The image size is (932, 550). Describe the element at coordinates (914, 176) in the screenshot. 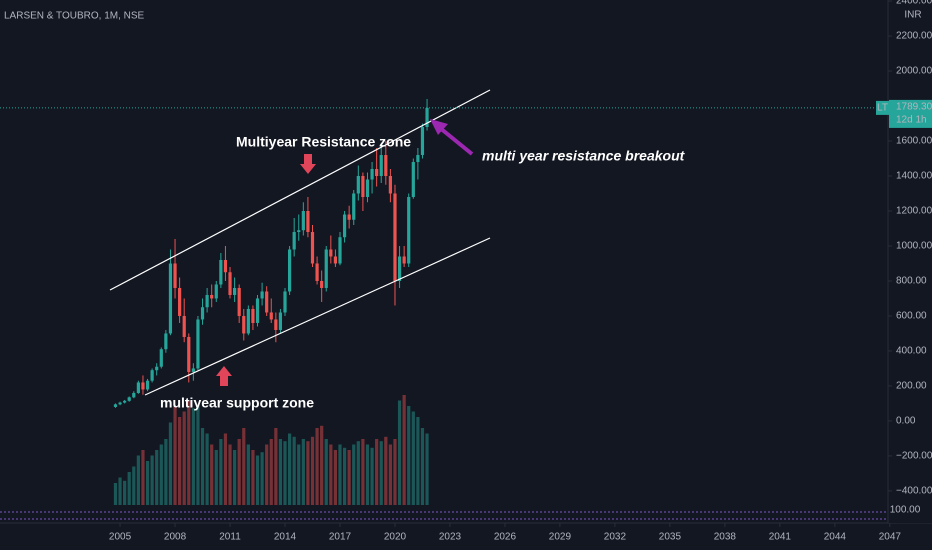

I see `y-tick-label: 1400.00` at that location.